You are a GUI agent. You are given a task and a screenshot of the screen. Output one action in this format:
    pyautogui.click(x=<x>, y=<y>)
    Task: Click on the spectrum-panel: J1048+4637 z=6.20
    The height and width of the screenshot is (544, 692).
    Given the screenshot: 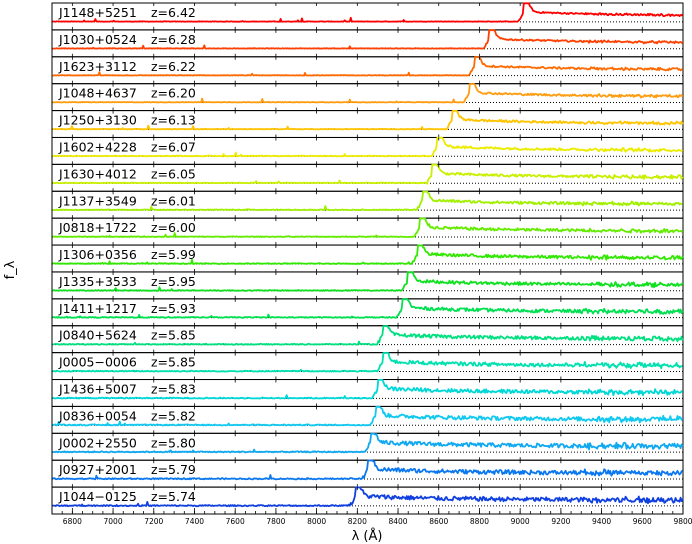 What is the action you would take?
    pyautogui.click(x=367, y=97)
    